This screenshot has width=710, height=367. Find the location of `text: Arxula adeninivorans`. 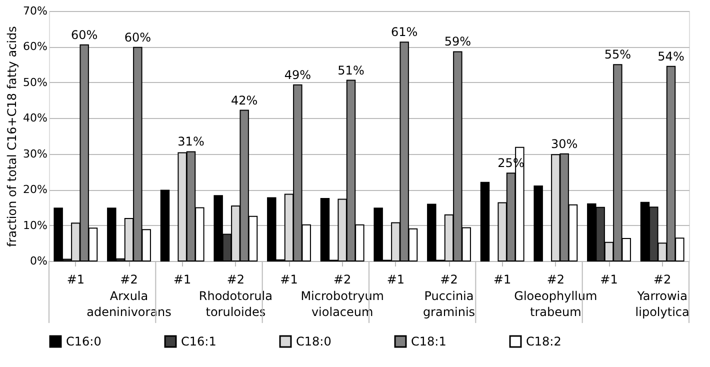

text: Arxula adeninivorans is located at coordinates (129, 304).